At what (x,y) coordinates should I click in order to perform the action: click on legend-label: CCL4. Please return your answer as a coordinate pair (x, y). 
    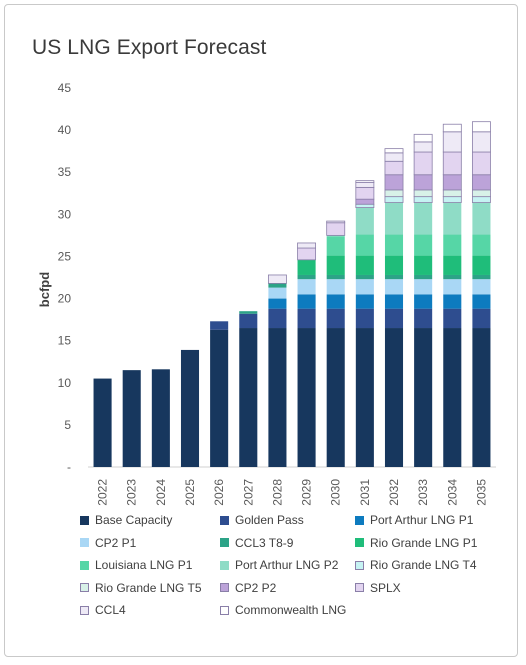
    Looking at the image, I should click on (110, 610).